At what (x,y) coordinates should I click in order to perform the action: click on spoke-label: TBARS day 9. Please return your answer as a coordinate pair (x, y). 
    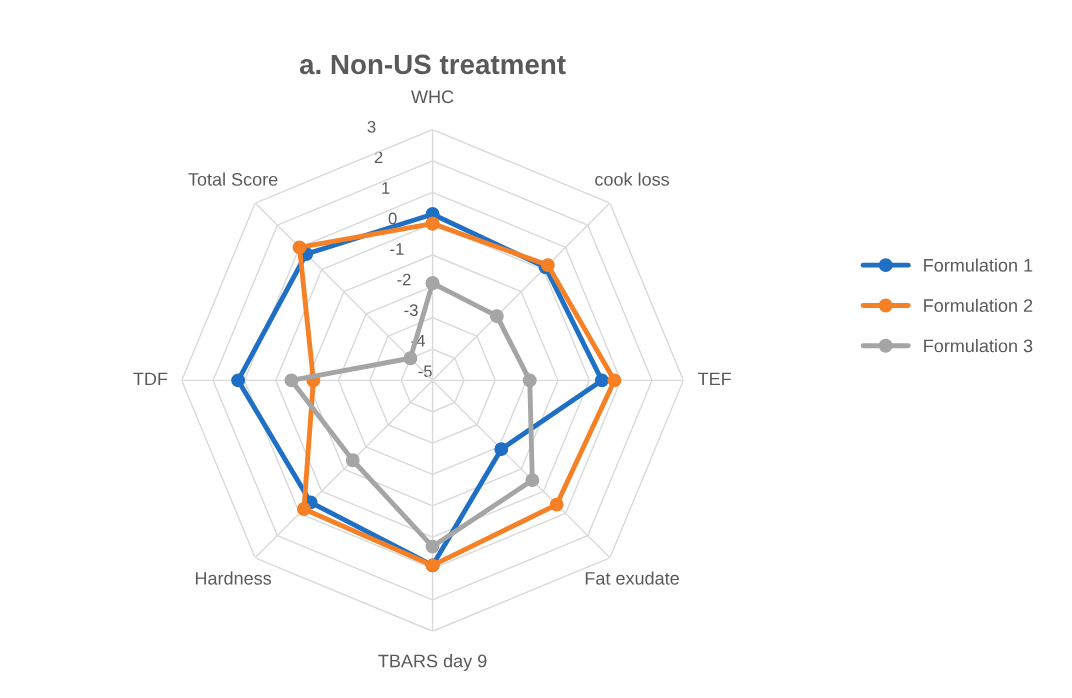
    Looking at the image, I should click on (432, 662).